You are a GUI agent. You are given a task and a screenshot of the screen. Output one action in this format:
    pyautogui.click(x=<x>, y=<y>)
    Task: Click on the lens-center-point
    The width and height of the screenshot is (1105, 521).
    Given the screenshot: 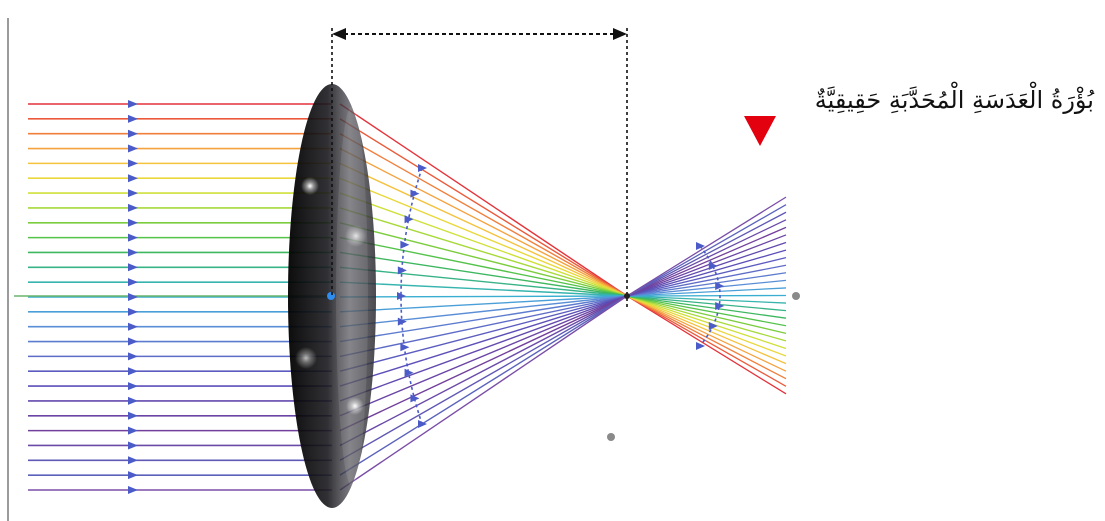 What is the action you would take?
    pyautogui.click(x=331, y=296)
    